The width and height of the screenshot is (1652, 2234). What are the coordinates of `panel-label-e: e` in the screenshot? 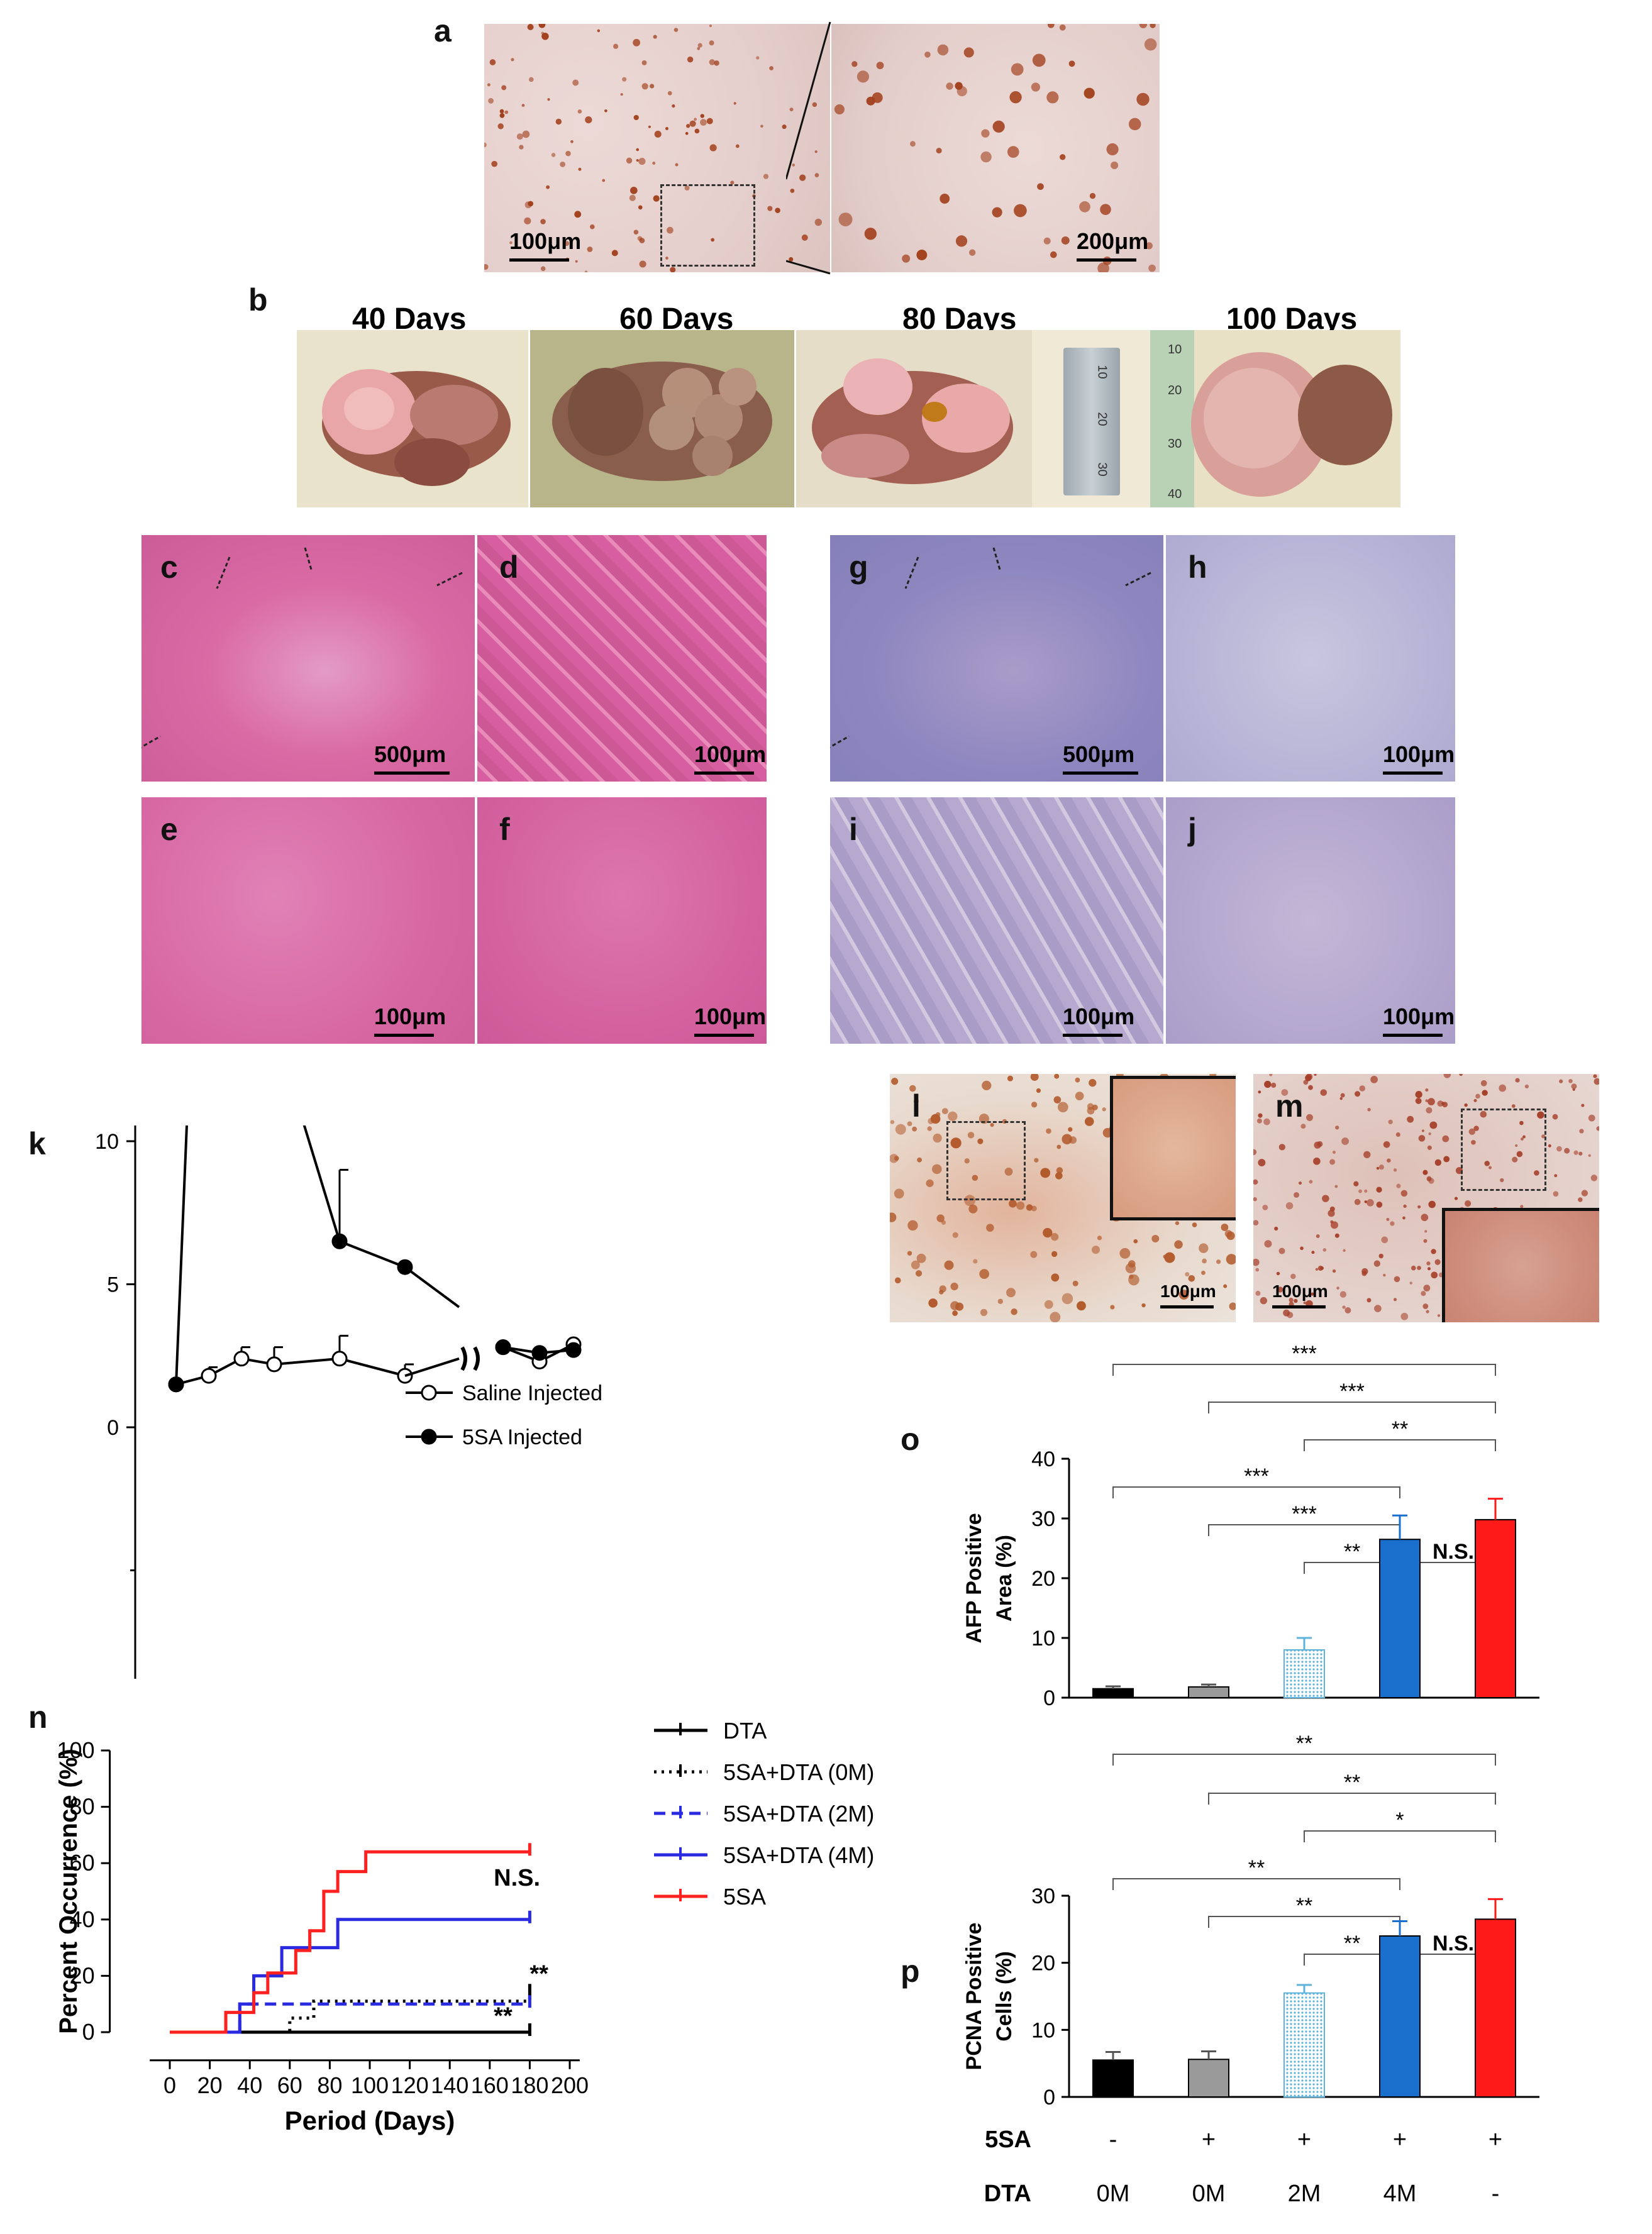 It's located at (169, 829).